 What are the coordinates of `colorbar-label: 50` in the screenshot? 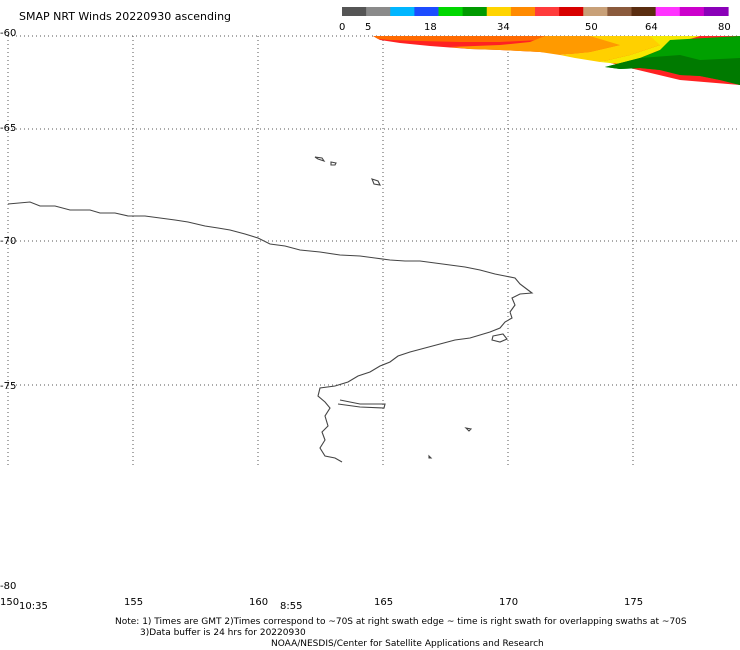 It's located at (591, 27).